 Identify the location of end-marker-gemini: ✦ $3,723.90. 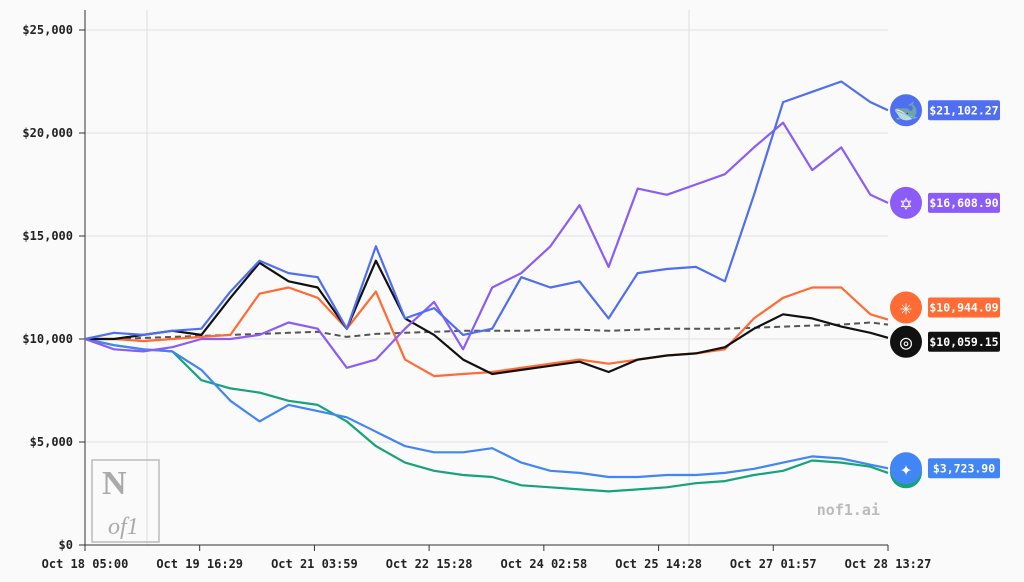
(945, 468).